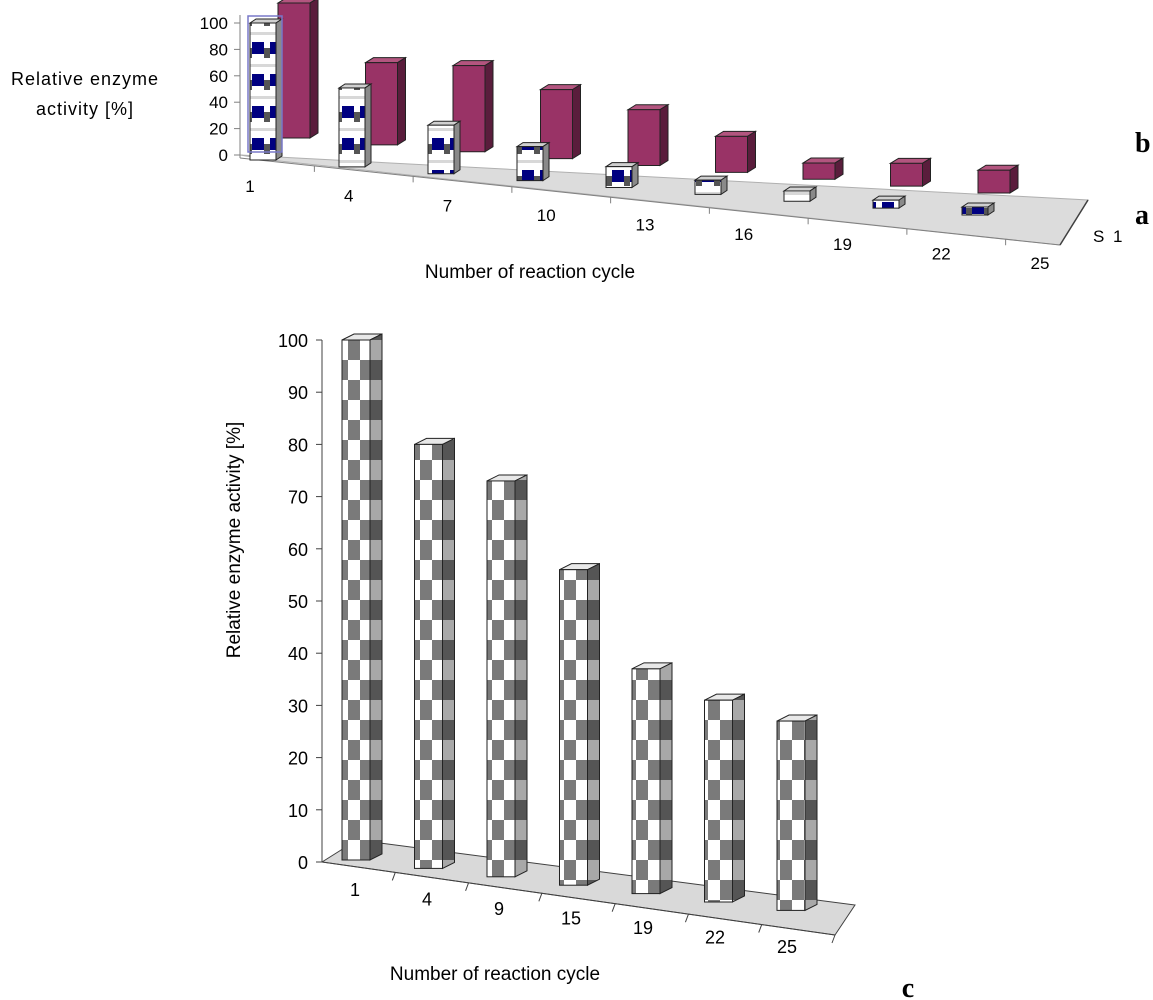 The height and width of the screenshot is (1000, 1153). What do you see at coordinates (85, 79) in the screenshot?
I see `top-y-label-line1: Relative enzyme` at bounding box center [85, 79].